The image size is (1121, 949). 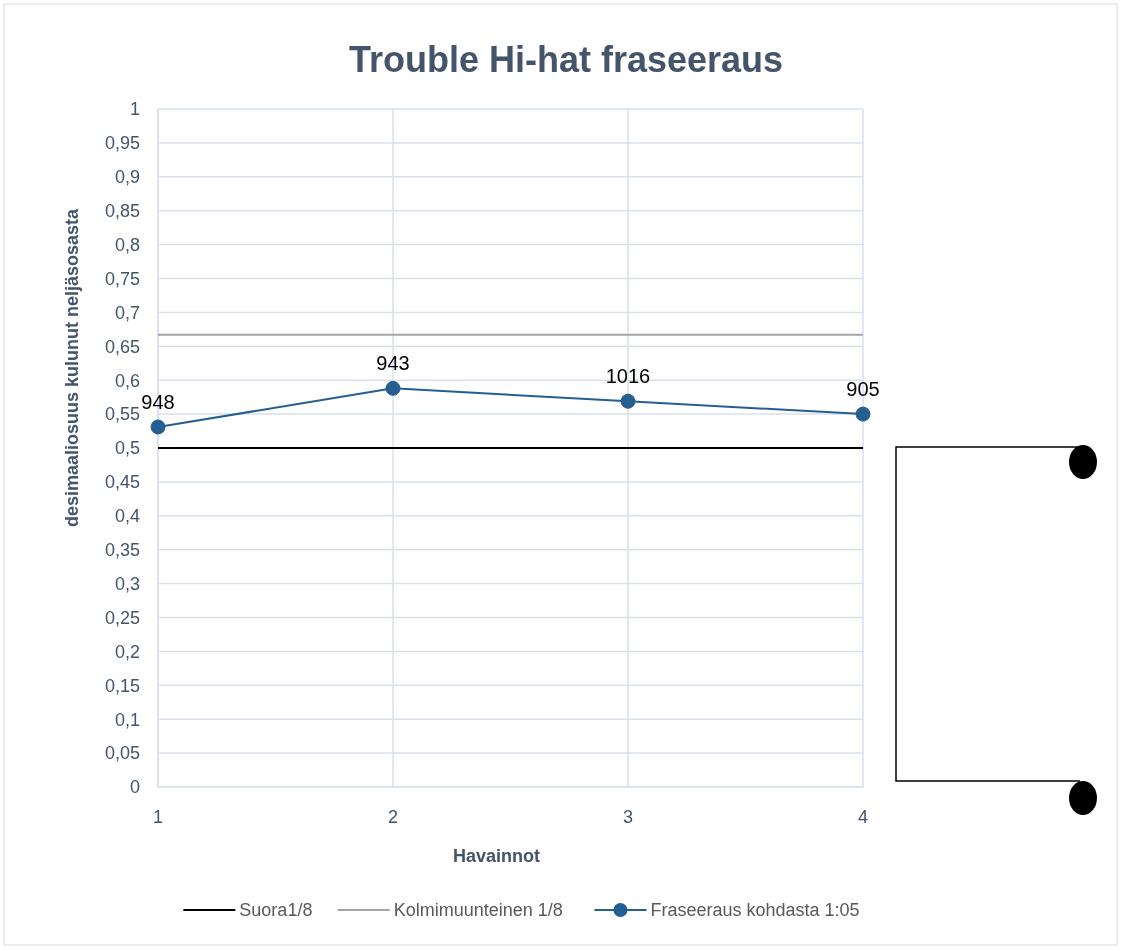 What do you see at coordinates (127, 244) in the screenshot?
I see `y-tick-label: 0,8` at bounding box center [127, 244].